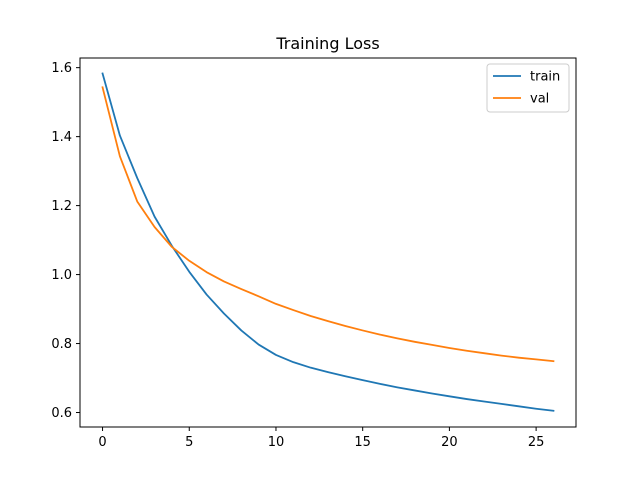  What do you see at coordinates (536, 442) in the screenshot?
I see `x-tick-label: 25` at bounding box center [536, 442].